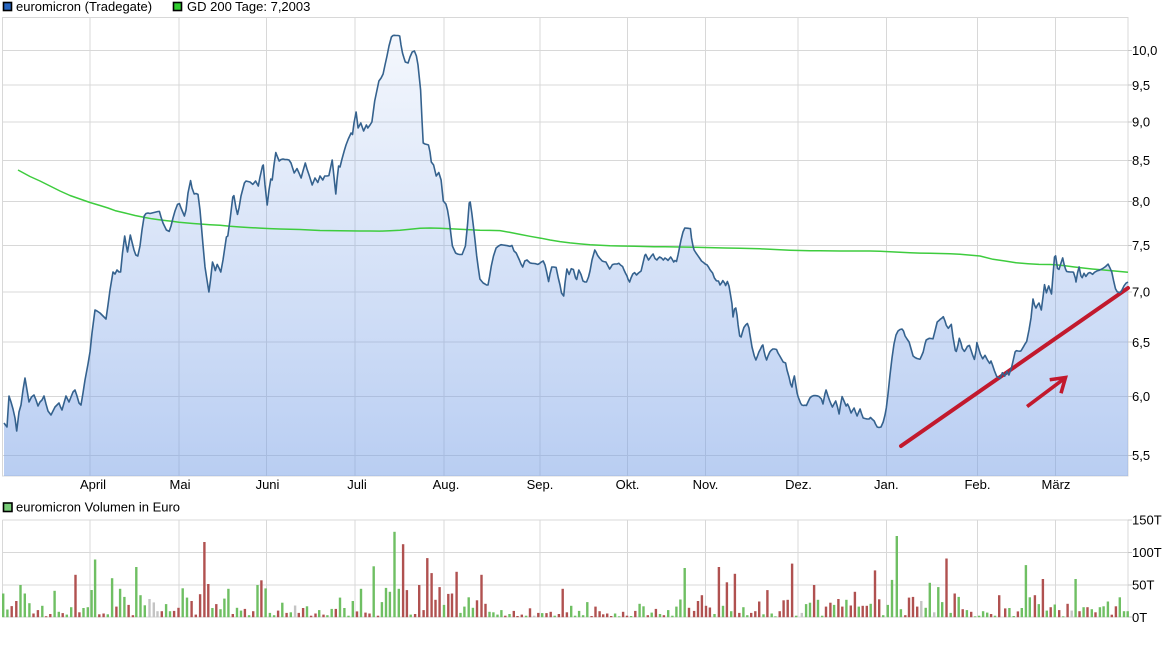 The height and width of the screenshot is (653, 1175). What do you see at coordinates (1147, 552) in the screenshot?
I see `svg-text: 100T` at bounding box center [1147, 552].